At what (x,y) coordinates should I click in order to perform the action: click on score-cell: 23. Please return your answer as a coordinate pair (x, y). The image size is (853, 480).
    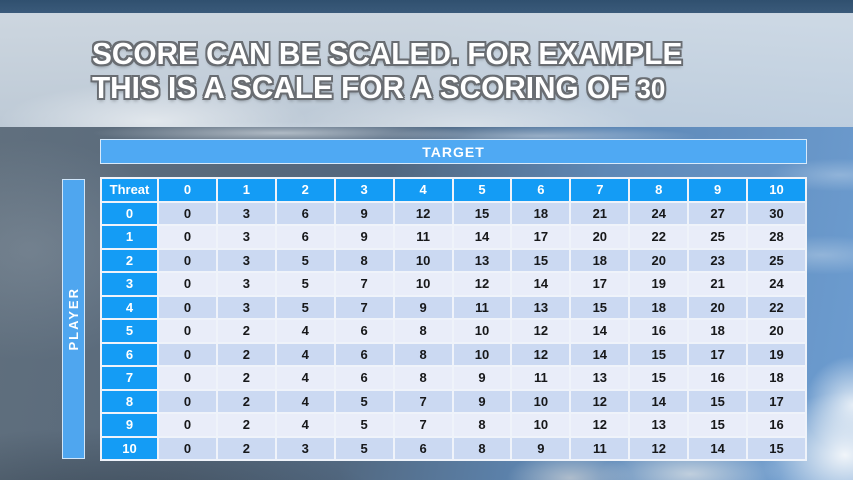
    Looking at the image, I should click on (718, 260).